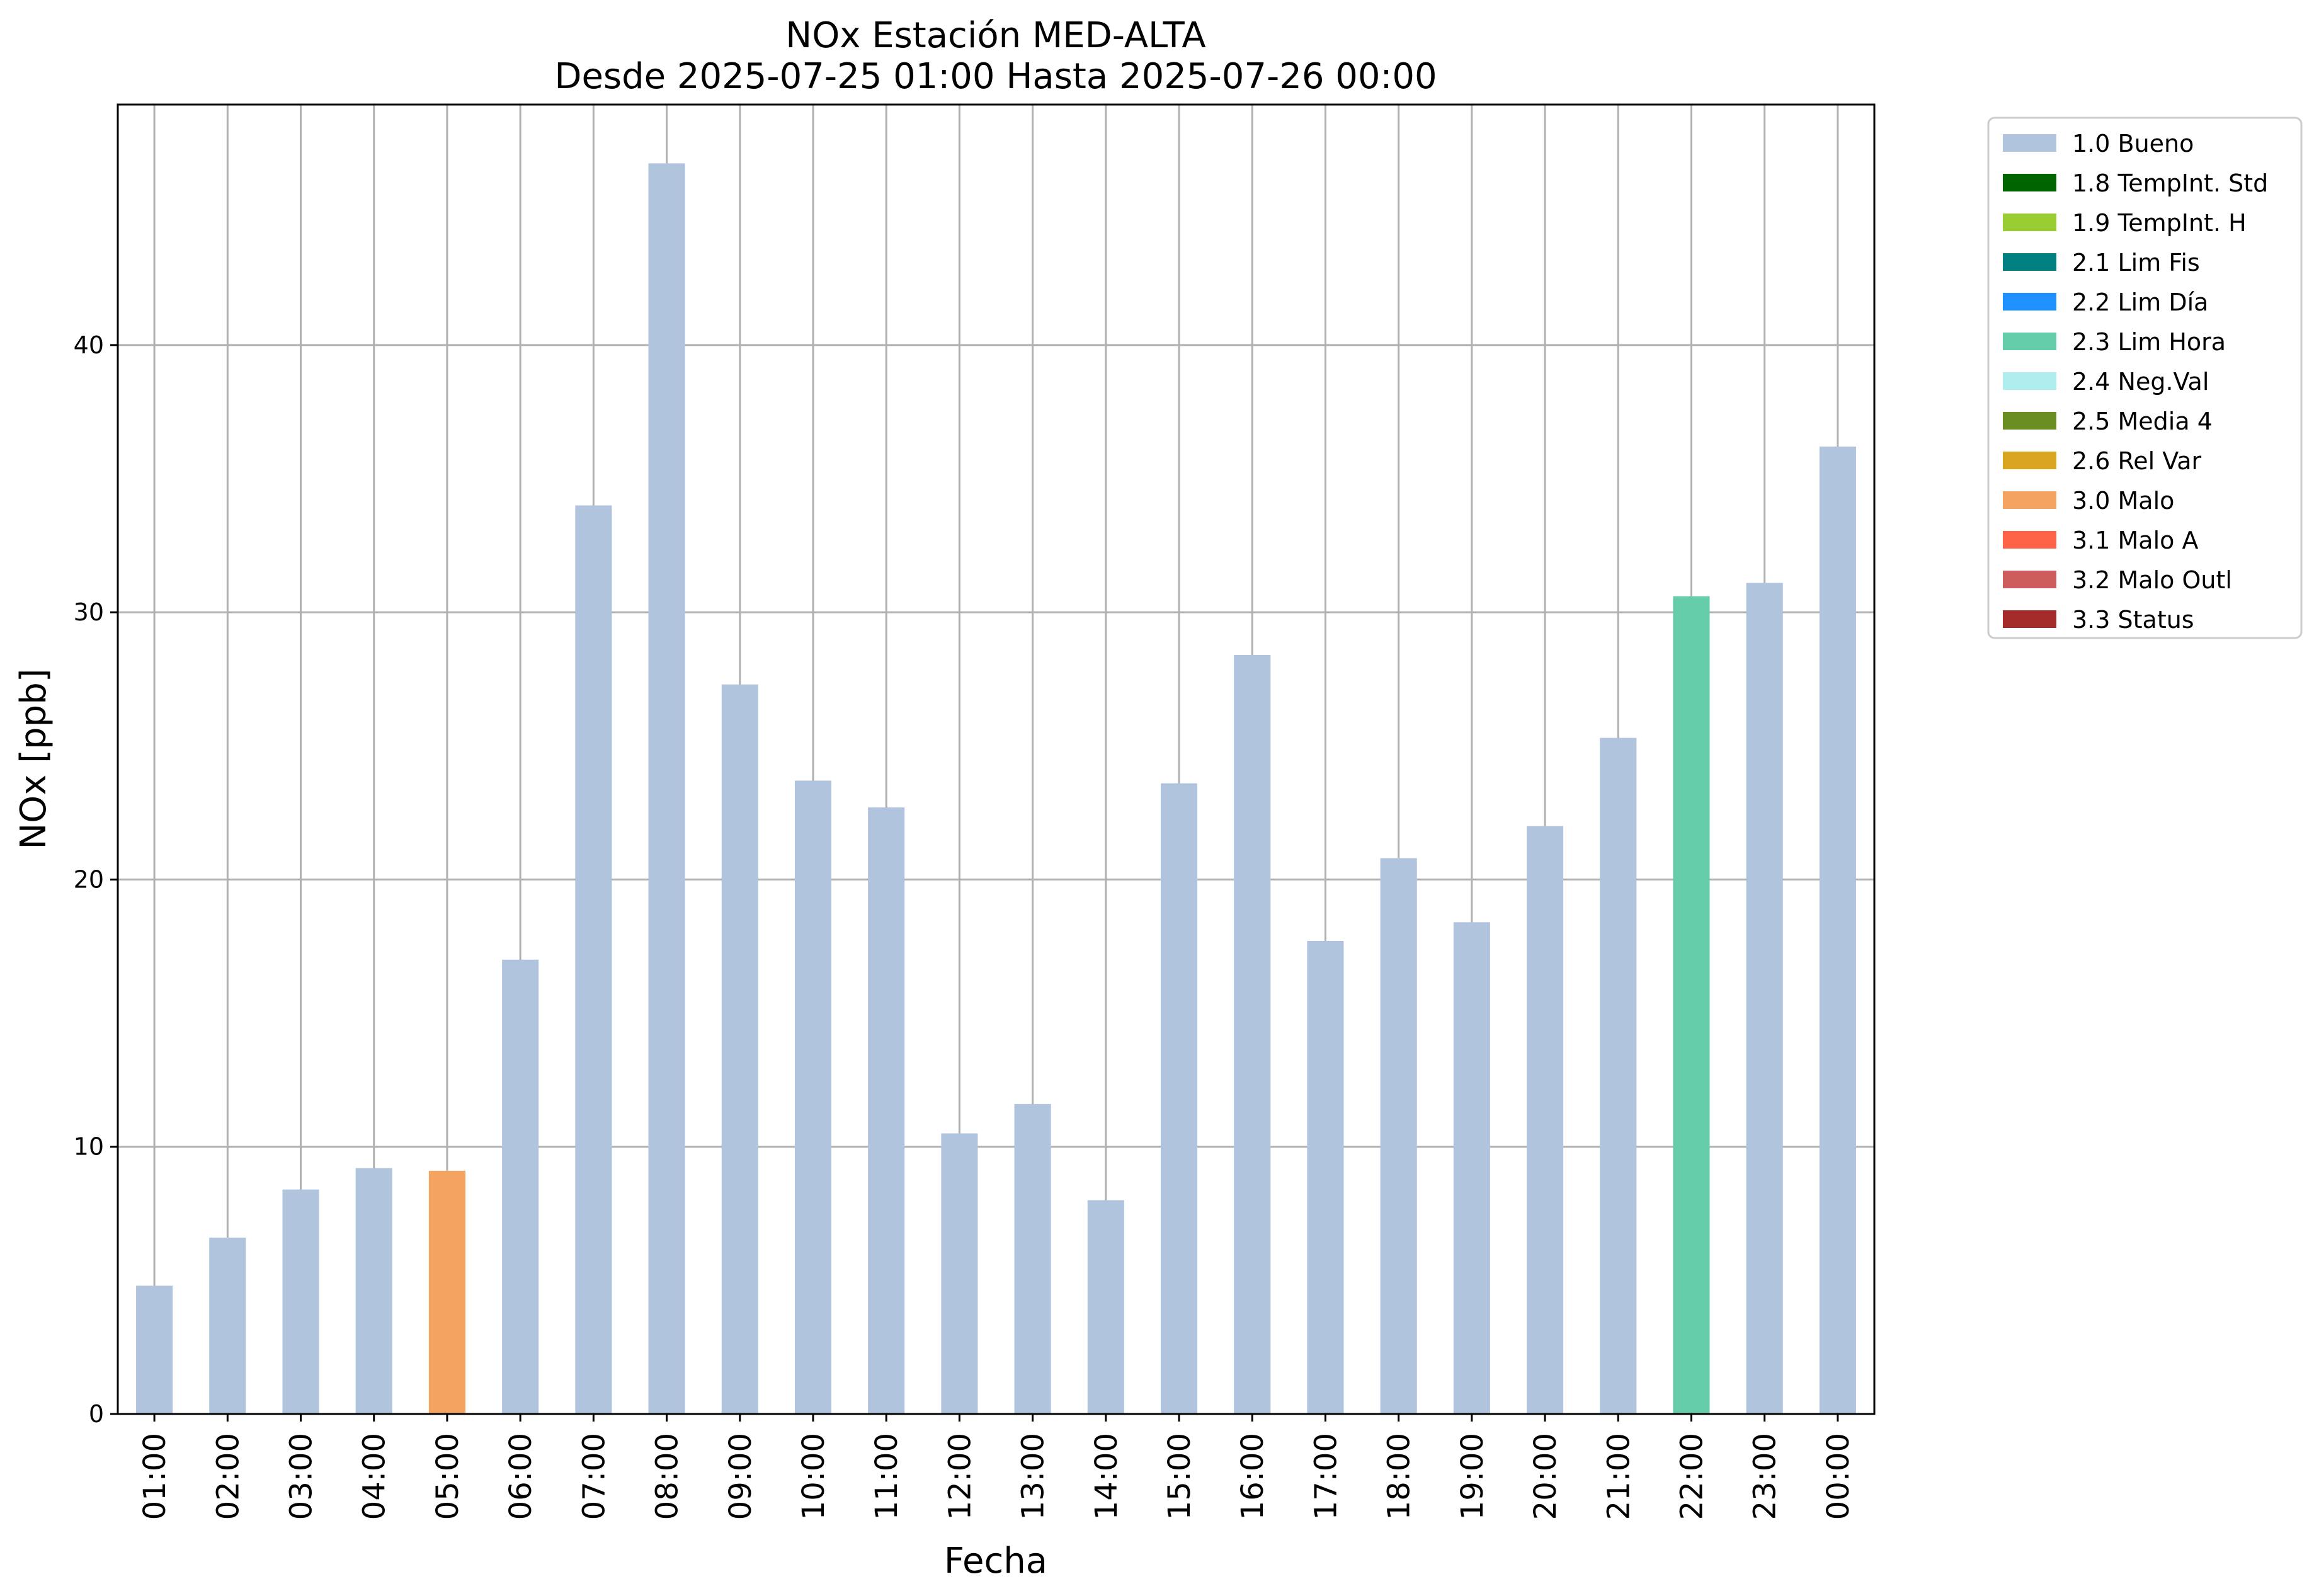 Image resolution: width=2319 pixels, height=1596 pixels. What do you see at coordinates (1179, 1476) in the screenshot?
I see `x-tick-label: 15:00` at bounding box center [1179, 1476].